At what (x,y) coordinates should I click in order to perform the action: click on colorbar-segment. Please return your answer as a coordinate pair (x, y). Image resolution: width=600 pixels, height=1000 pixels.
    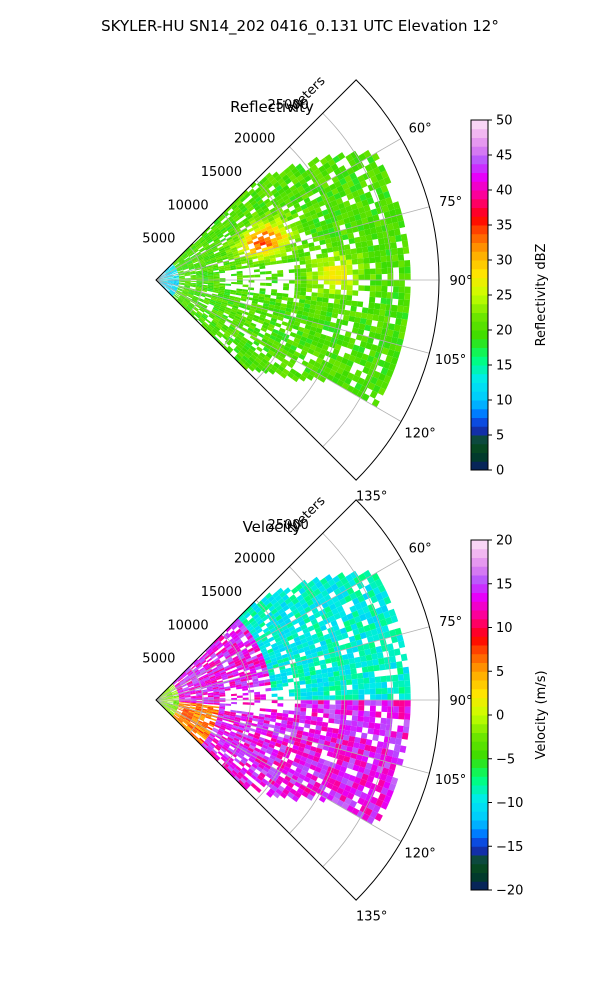
    Looking at the image, I should click on (479, 571).